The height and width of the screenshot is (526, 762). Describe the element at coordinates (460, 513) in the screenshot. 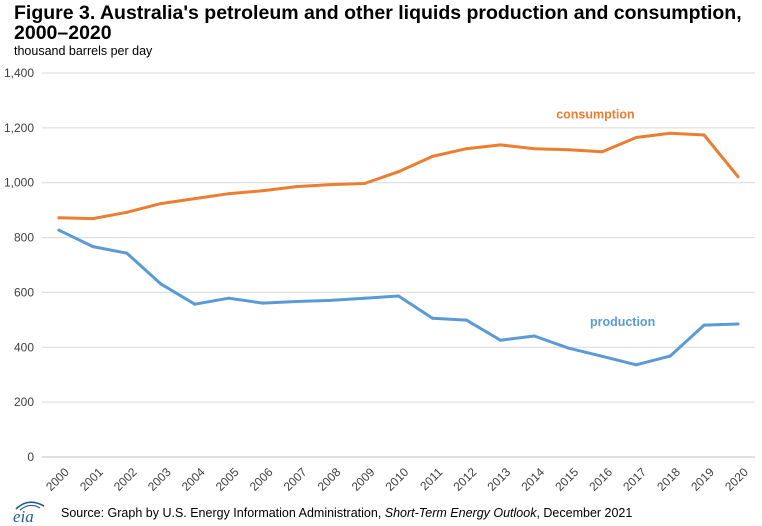

I see `source-publication: Short-Term Energy Outlook` at that location.